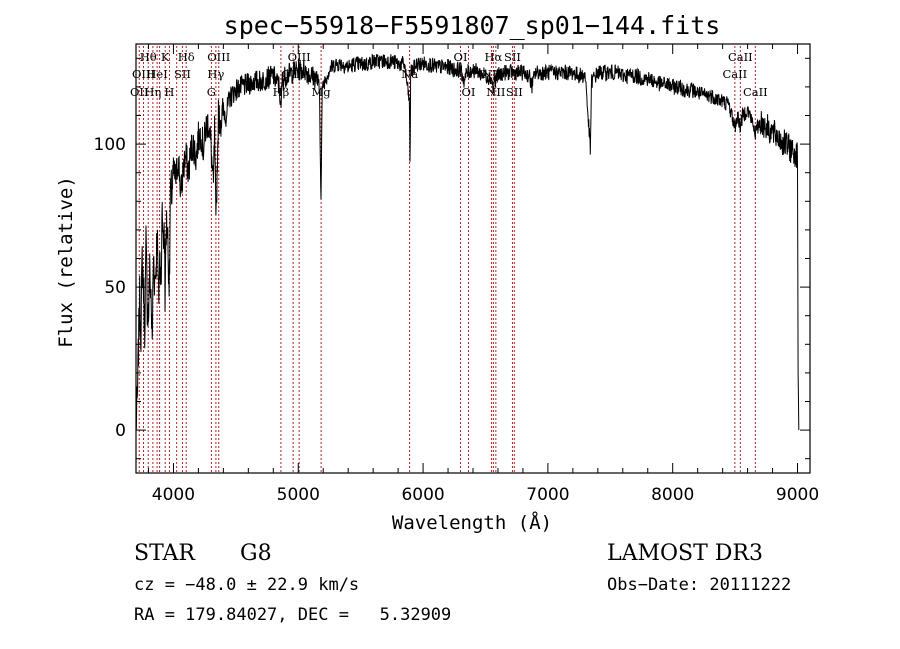  What do you see at coordinates (165, 57) in the screenshot?
I see `spectral-line-label: K` at bounding box center [165, 57].